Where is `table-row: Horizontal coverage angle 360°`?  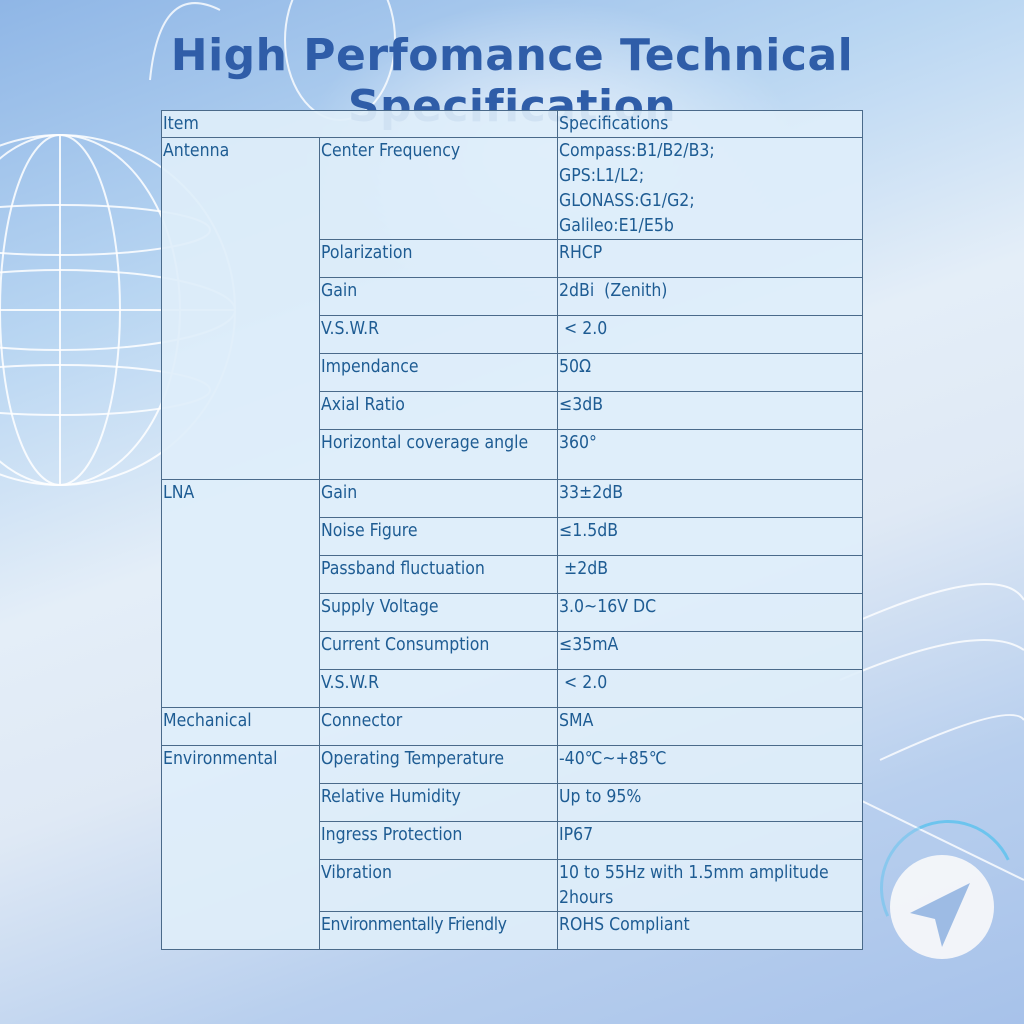
table-row: Horizontal coverage angle 360° is located at coordinates (512, 454).